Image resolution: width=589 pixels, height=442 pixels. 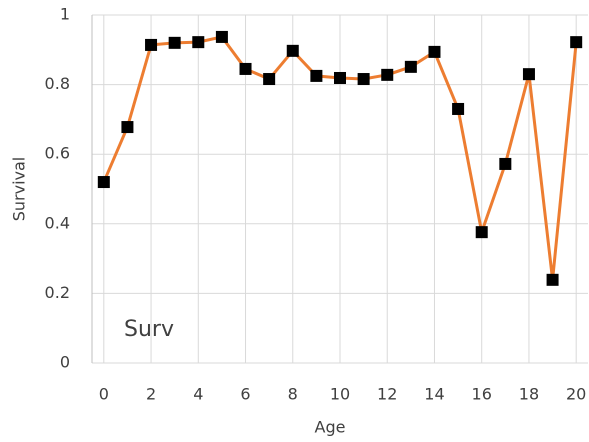 I want to click on x-tick-label: 4, so click(x=198, y=394).